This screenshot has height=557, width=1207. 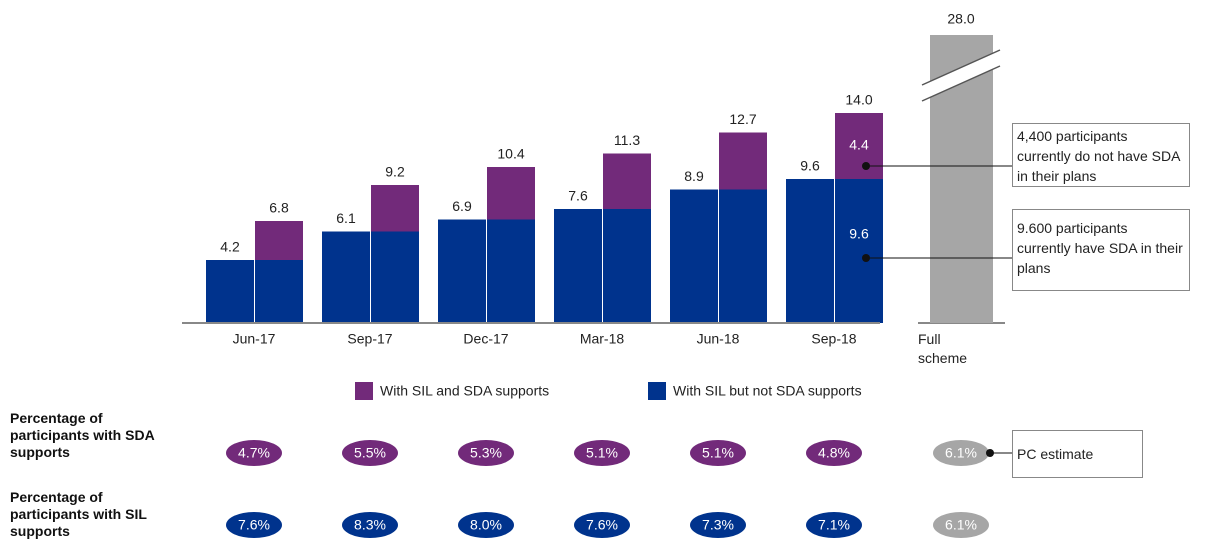 What do you see at coordinates (462, 206) in the screenshot?
I see `value-label: 6.9` at bounding box center [462, 206].